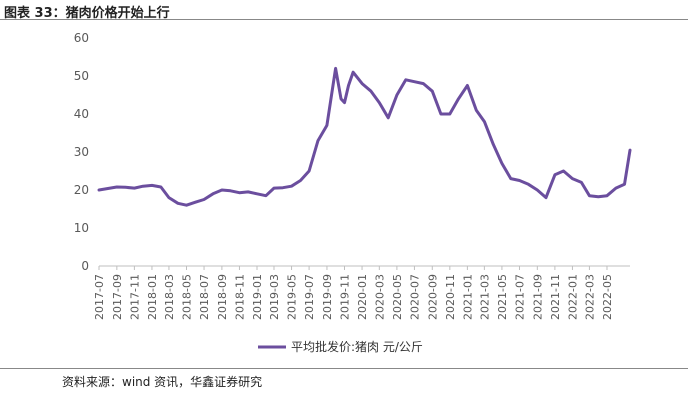 The width and height of the screenshot is (688, 401). I want to click on x-tick-label: 2018-03, so click(169, 297).